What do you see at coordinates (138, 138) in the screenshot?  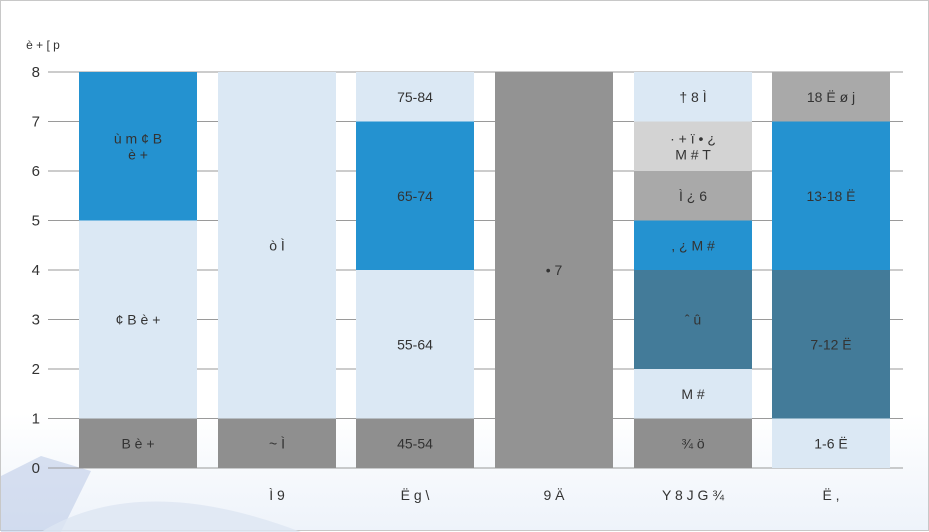 I see `segment-label: ù m ¢ B` at bounding box center [138, 138].